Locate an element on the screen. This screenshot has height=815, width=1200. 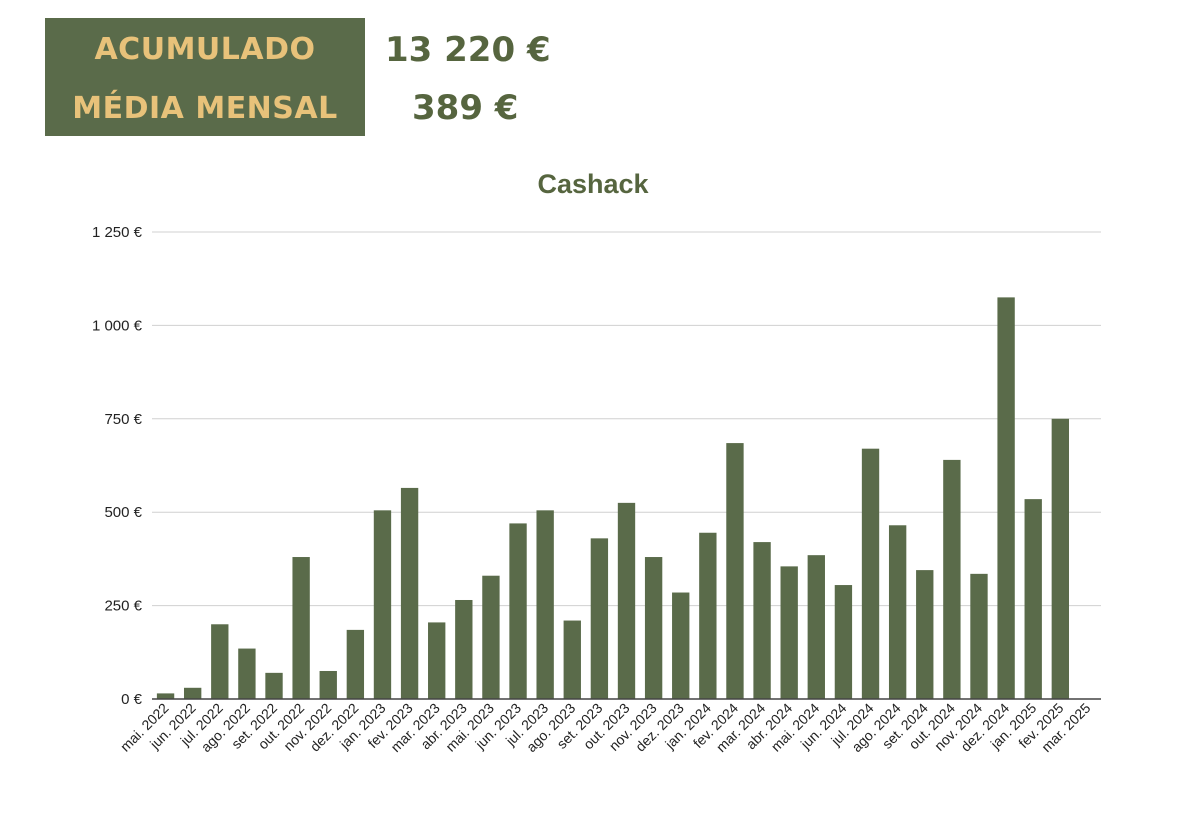
y-tick-label: 250 € is located at coordinates (123, 606).